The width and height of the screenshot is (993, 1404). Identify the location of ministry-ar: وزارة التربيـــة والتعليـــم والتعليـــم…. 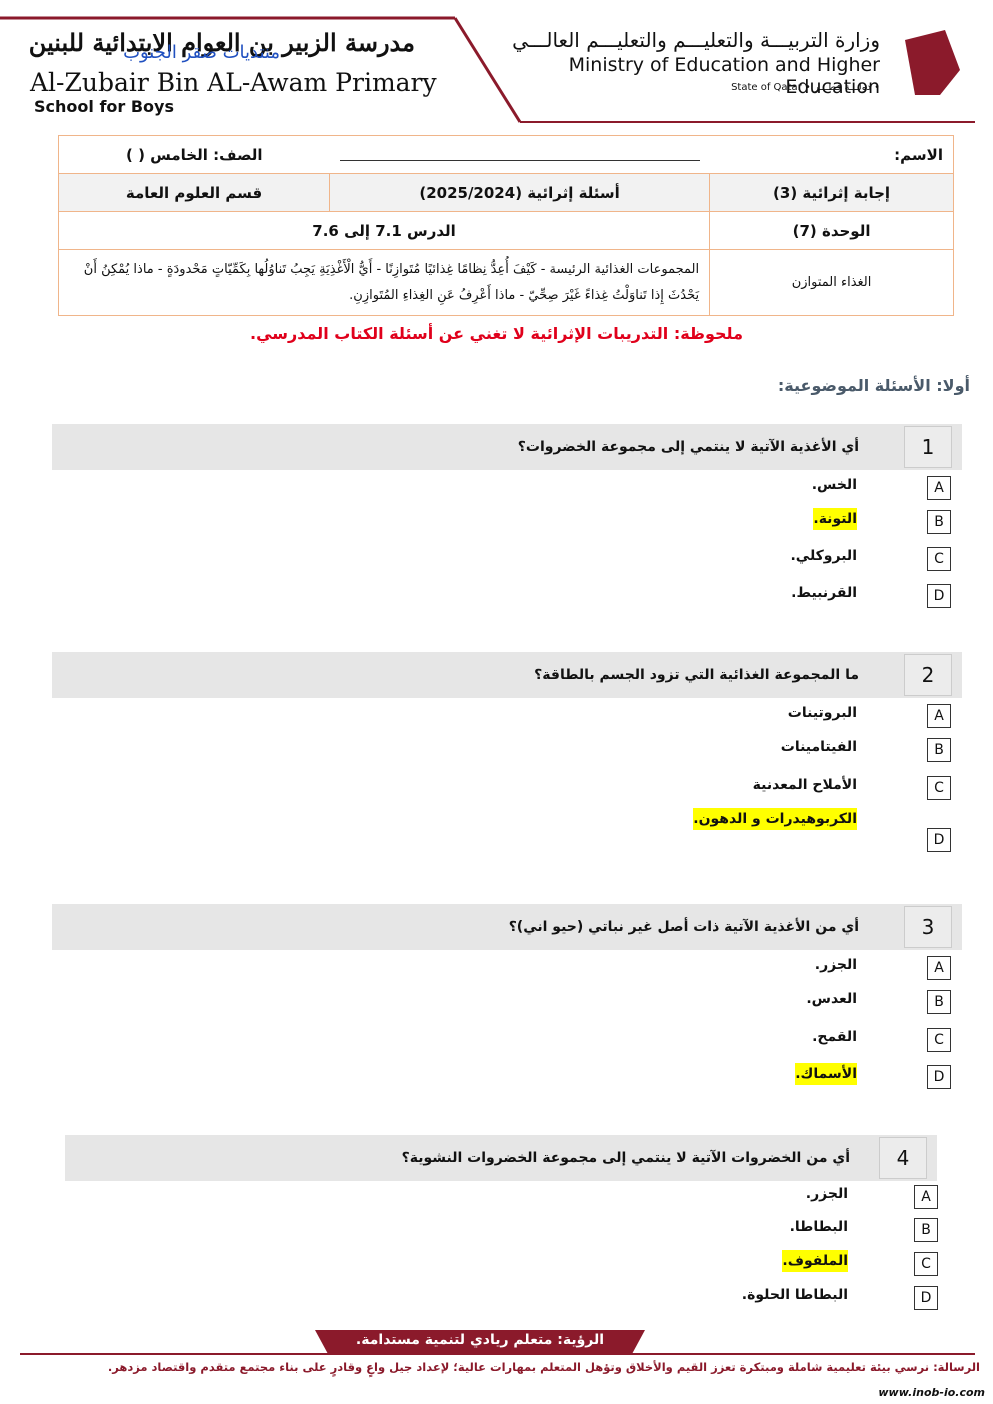
(696, 40).